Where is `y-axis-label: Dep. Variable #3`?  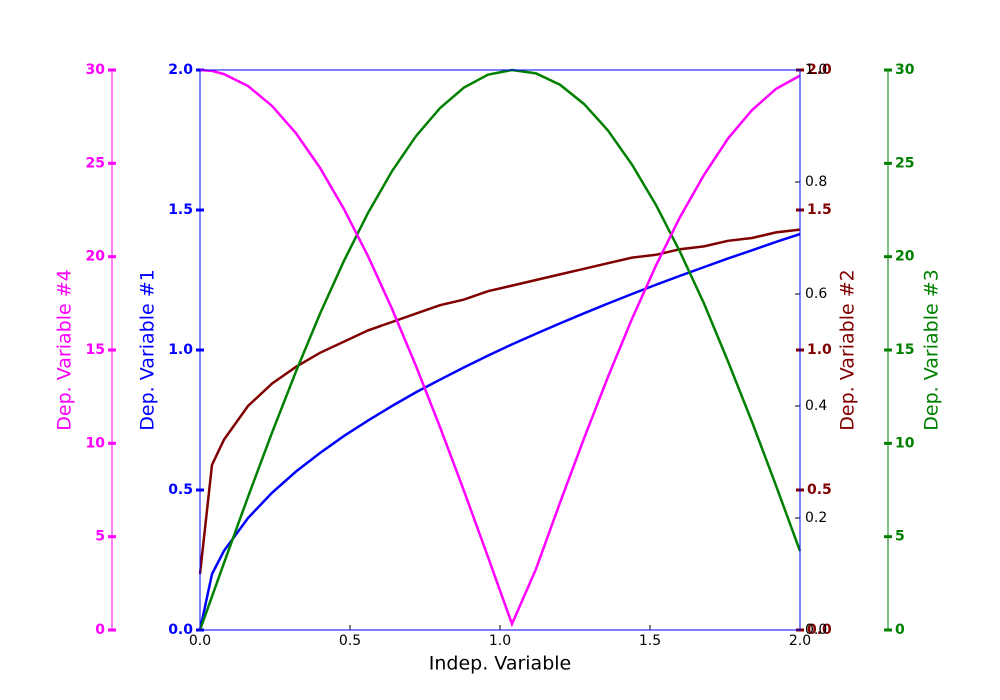 y-axis-label: Dep. Variable #3 is located at coordinates (932, 349).